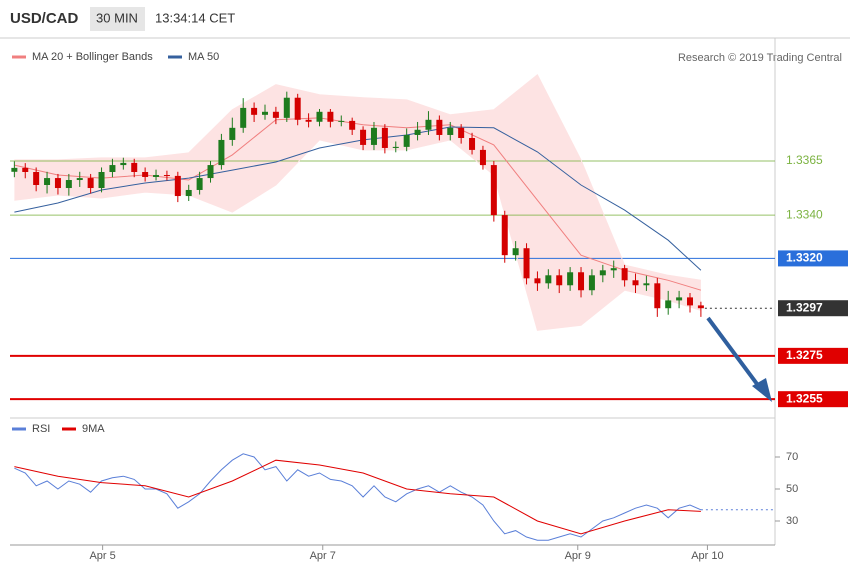 The height and width of the screenshot is (576, 850). What do you see at coordinates (760, 58) in the screenshot?
I see `credit: Research © 2019 Trading Central` at bounding box center [760, 58].